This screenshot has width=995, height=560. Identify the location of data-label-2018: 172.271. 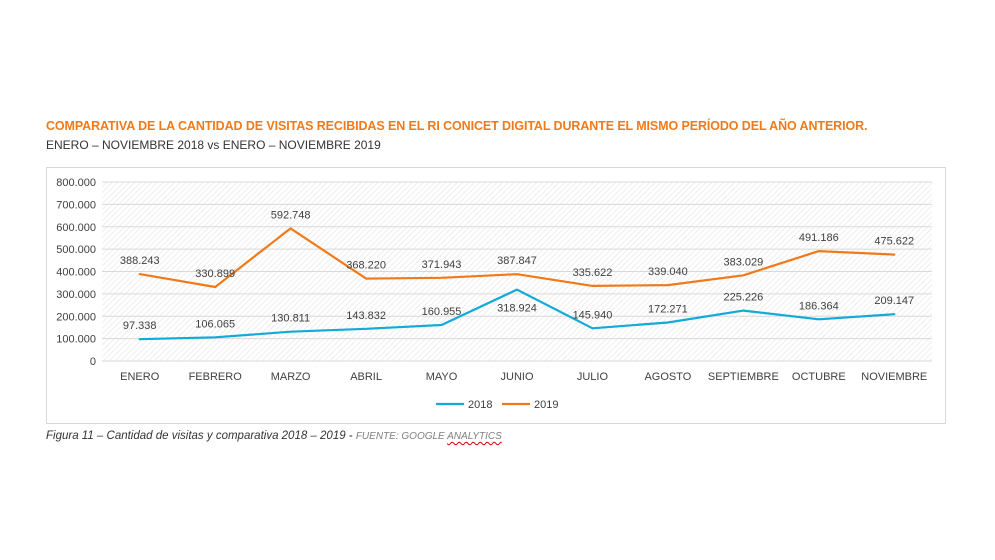
(668, 309).